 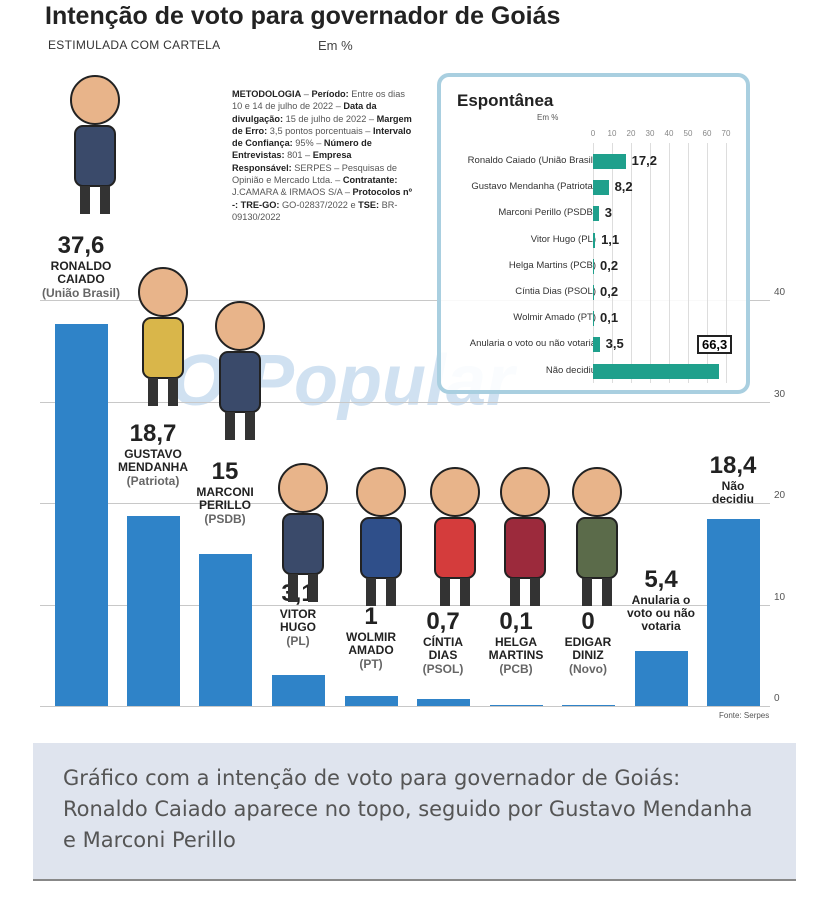 What do you see at coordinates (733, 479) in the screenshot?
I see `bar-label: 18,4 Não decidiu` at bounding box center [733, 479].